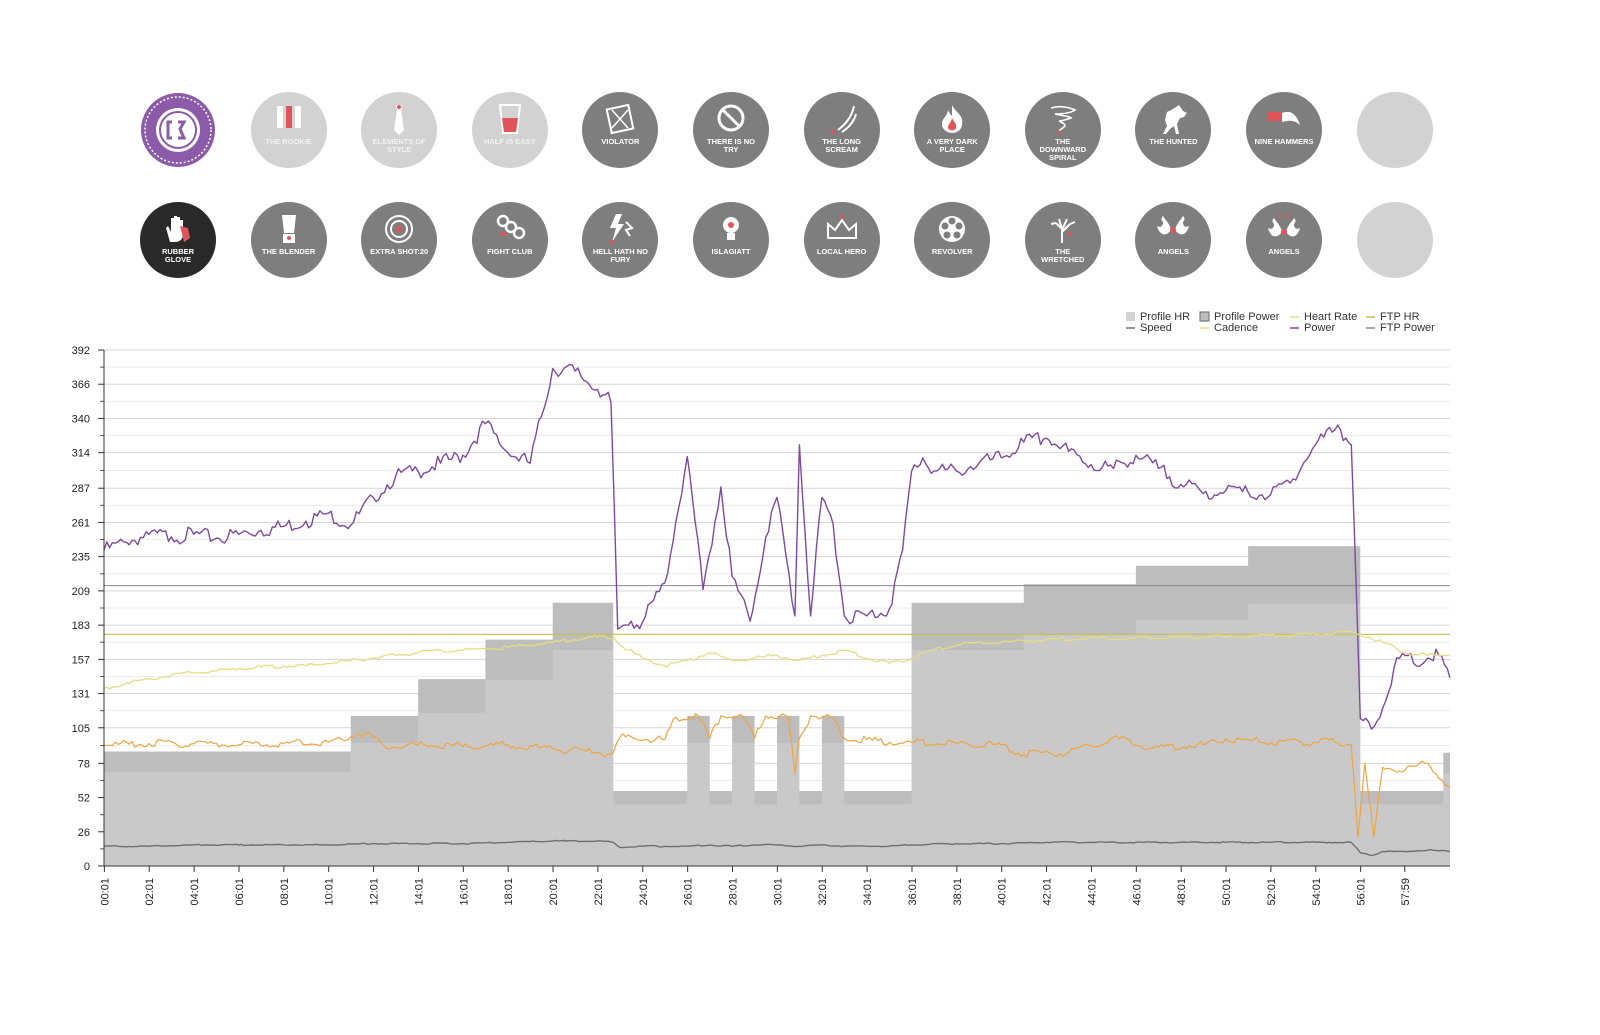 Image resolution: width=1600 pixels, height=1035 pixels. I want to click on badge-label: THE DOWNWARD SPIRAL, so click(1063, 149).